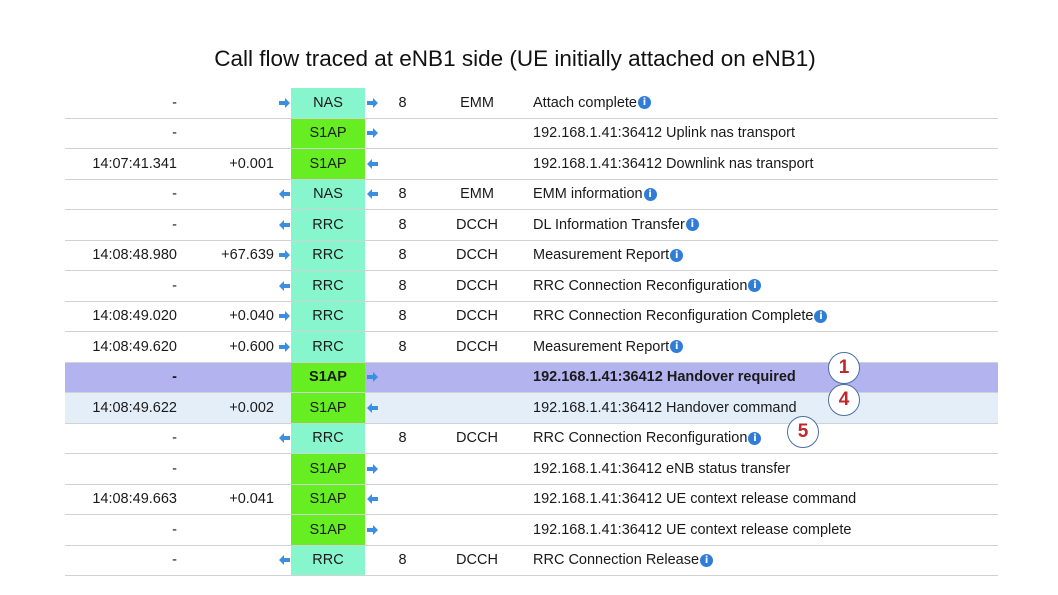 Image resolution: width=1058 pixels, height=595 pixels. I want to click on step-badge: 1, so click(844, 367).